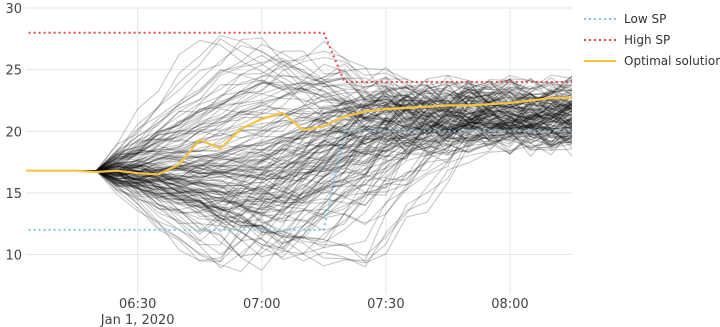 This screenshot has width=720, height=327. What do you see at coordinates (13, 256) in the screenshot?
I see `y-tick-label: 10` at bounding box center [13, 256].